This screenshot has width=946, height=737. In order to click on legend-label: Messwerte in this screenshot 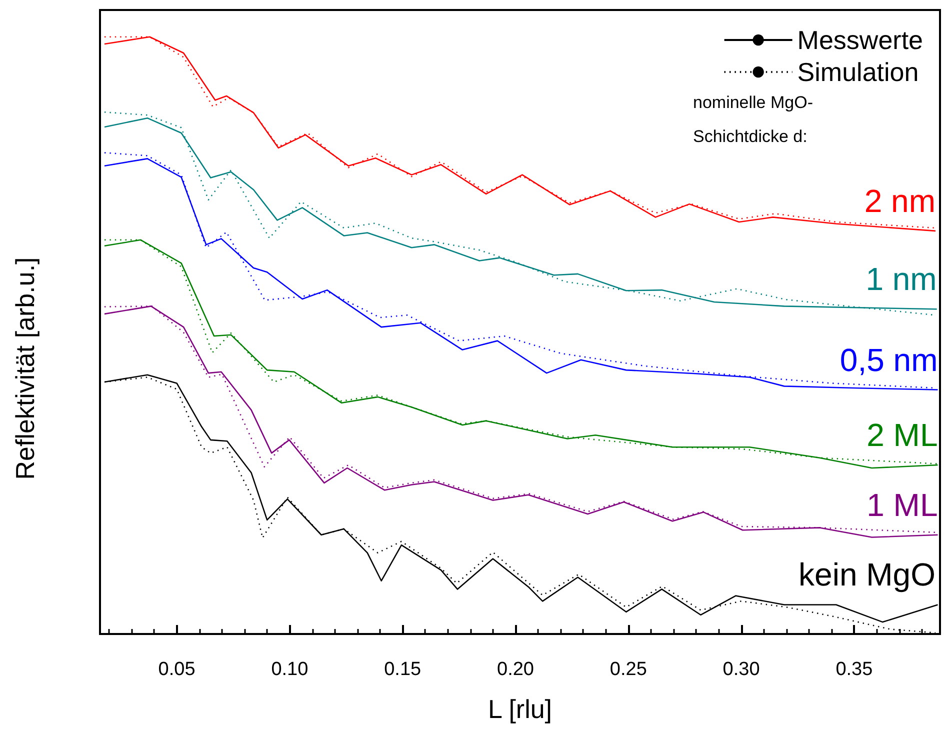, I will do `click(860, 40)`.